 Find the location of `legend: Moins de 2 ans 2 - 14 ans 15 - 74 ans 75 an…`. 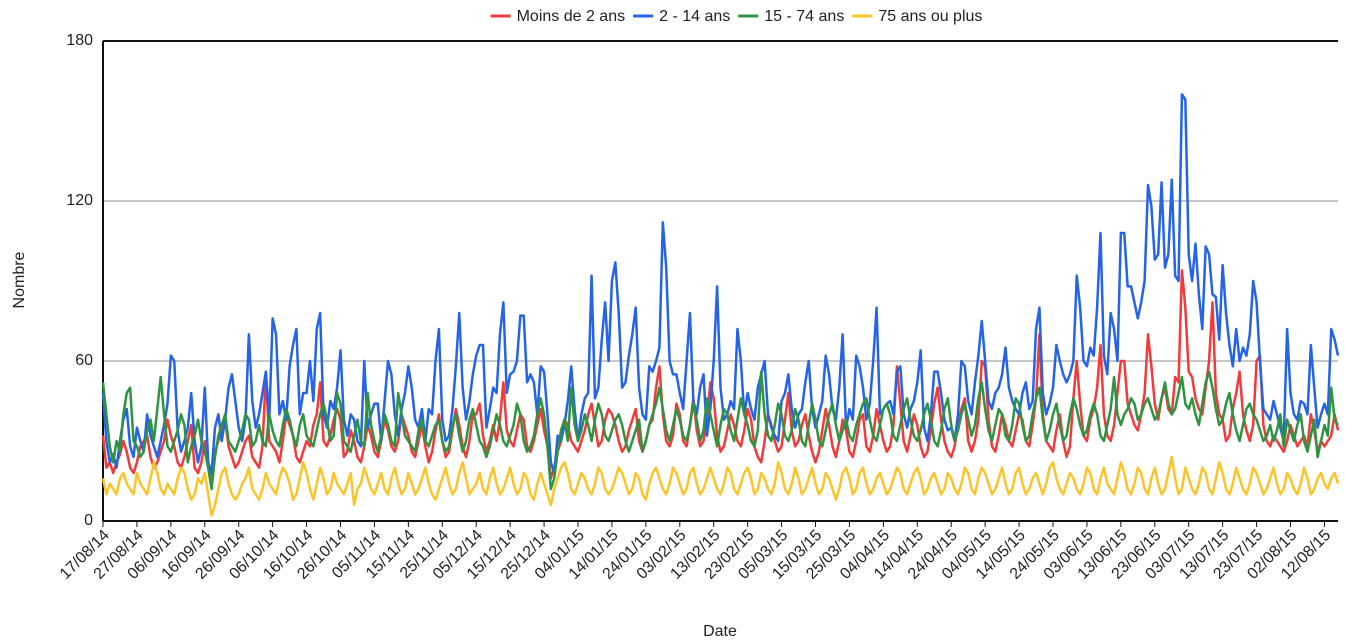

legend: Moins de 2 ans 2 - 14 ans 15 - 74 ans 75 an… is located at coordinates (736, 16).